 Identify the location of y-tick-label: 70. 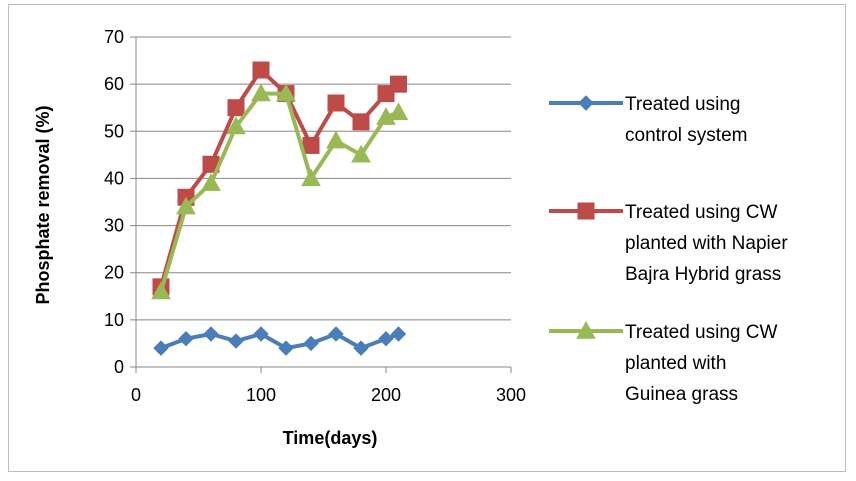
(114, 37).